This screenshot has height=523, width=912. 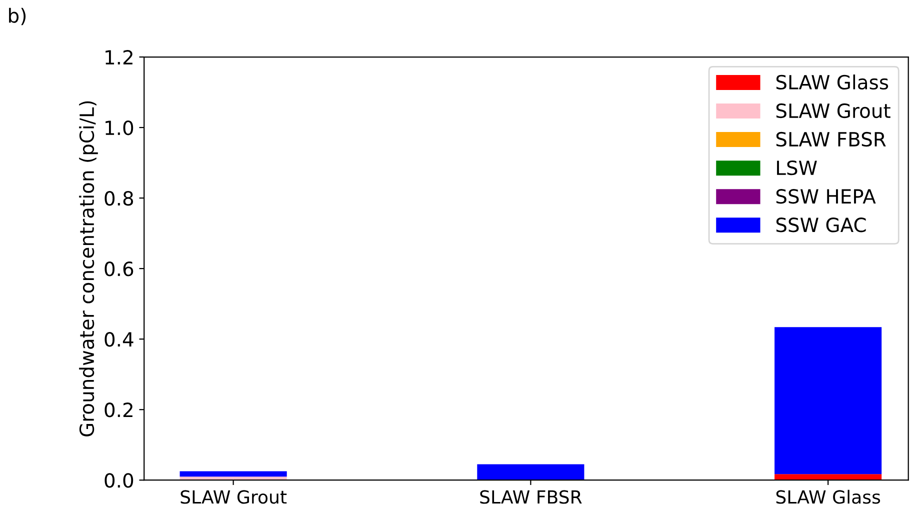 I want to click on x-tick-label: SLAW Glass, so click(x=828, y=497).